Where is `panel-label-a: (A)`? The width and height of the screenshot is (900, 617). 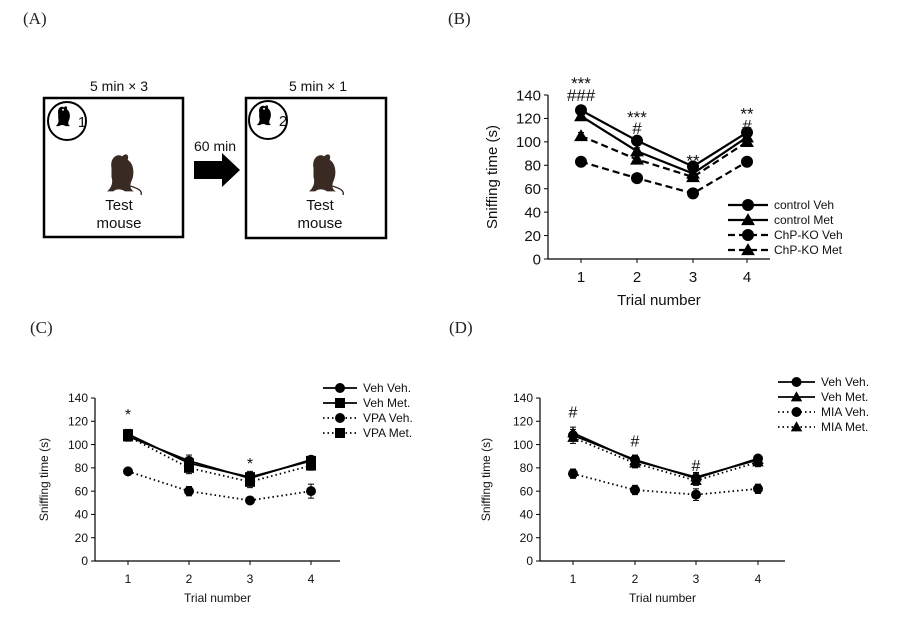 panel-label-a: (A) is located at coordinates (35, 18).